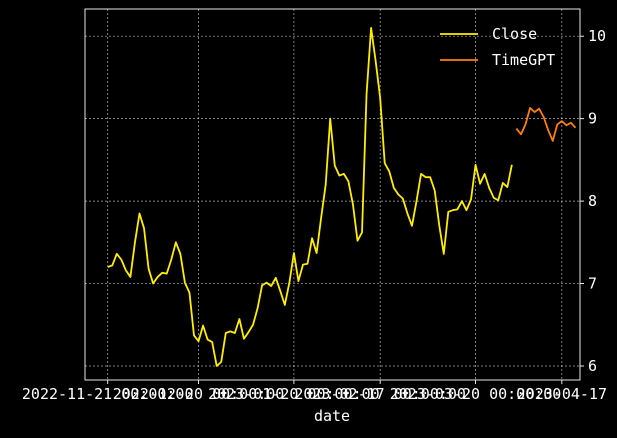  I want to click on y-tick-label: 7, so click(592, 284).